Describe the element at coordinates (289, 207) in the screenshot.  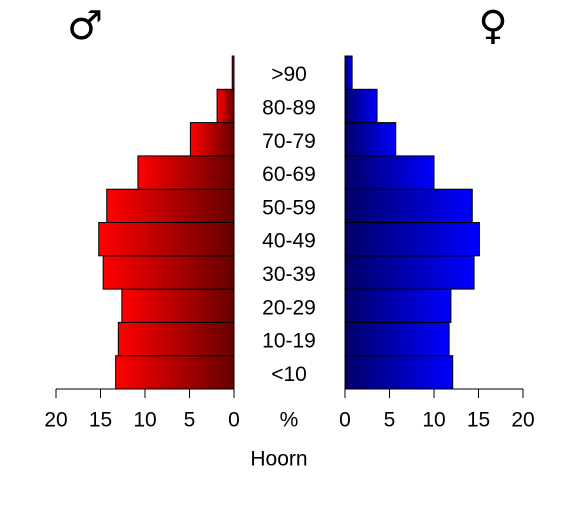
I see `category-label: 50-59` at that location.